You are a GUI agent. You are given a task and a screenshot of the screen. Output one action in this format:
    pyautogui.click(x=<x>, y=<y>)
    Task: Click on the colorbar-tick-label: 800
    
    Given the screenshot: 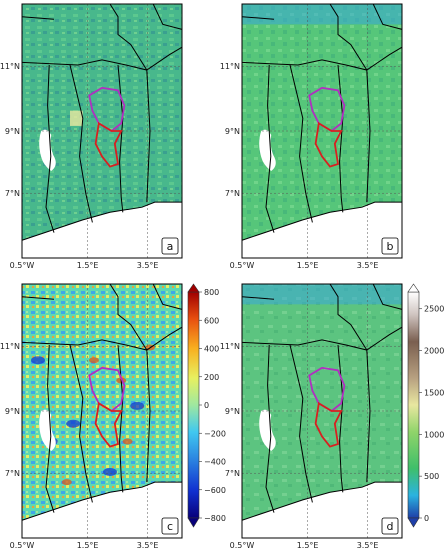 What is the action you would take?
    pyautogui.click(x=211, y=292)
    